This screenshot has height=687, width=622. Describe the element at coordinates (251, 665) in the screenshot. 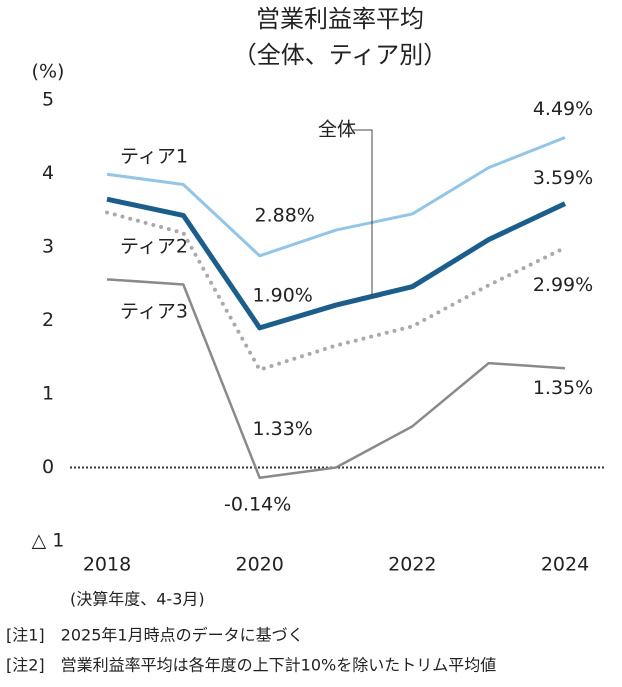

I see `note: [注2] 営業利益率平均は各年度の上下計10%を除いたトリム平均値` at that location.